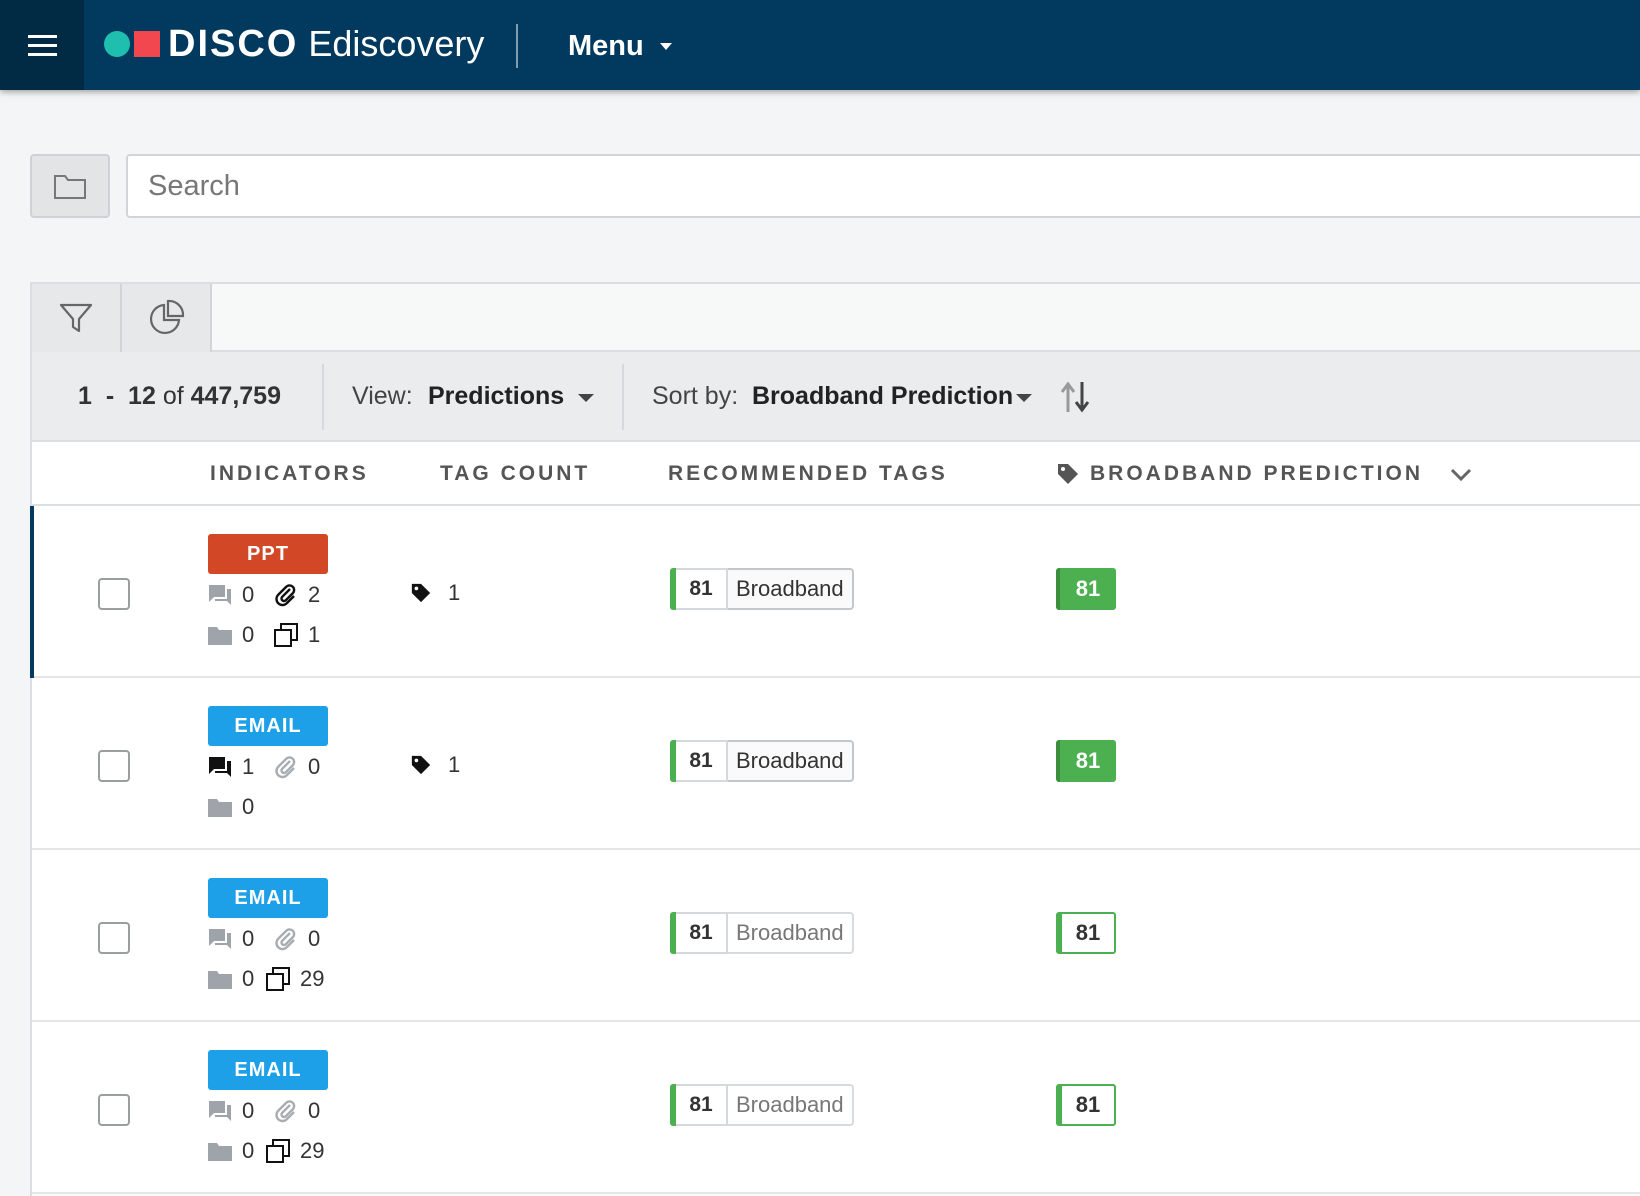 This screenshot has width=1640, height=1196. Describe the element at coordinates (297, 595) in the screenshot. I see `attachments-indicator: 2` at that location.